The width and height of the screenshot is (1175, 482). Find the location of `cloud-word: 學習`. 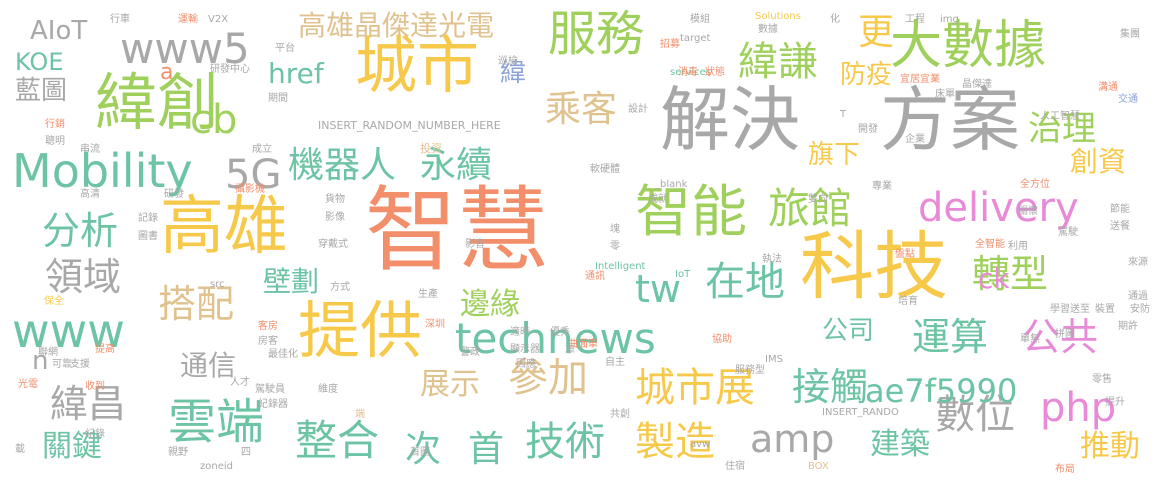

cloud-word: 學習 is located at coordinates (1060, 309).